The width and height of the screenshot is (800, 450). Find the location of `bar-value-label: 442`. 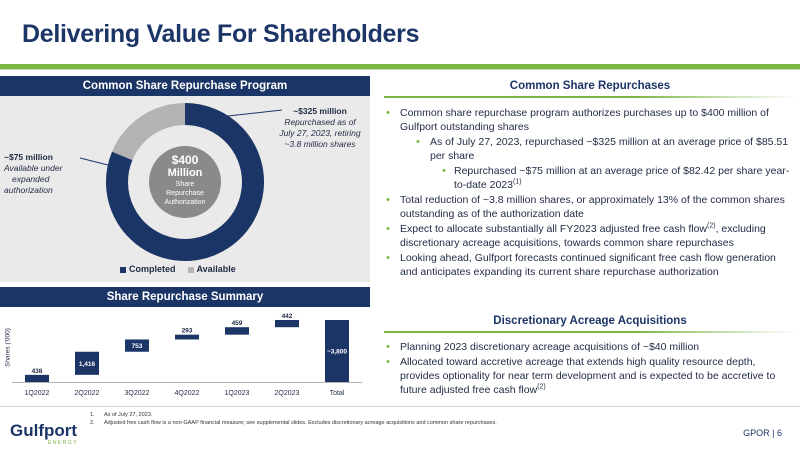

bar-value-label: 442 is located at coordinates (287, 316).